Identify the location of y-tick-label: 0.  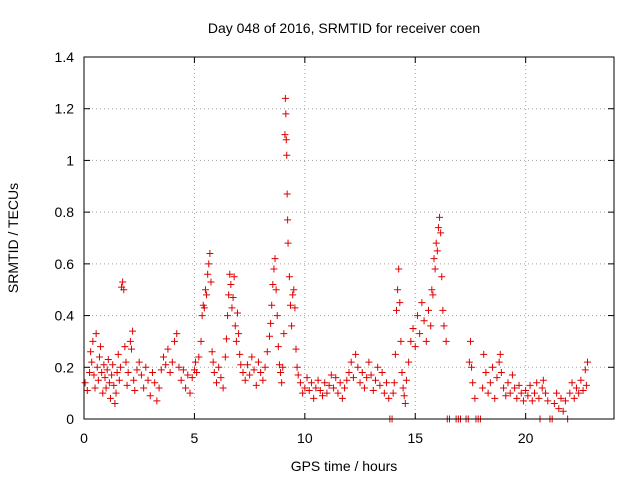
(70, 419).